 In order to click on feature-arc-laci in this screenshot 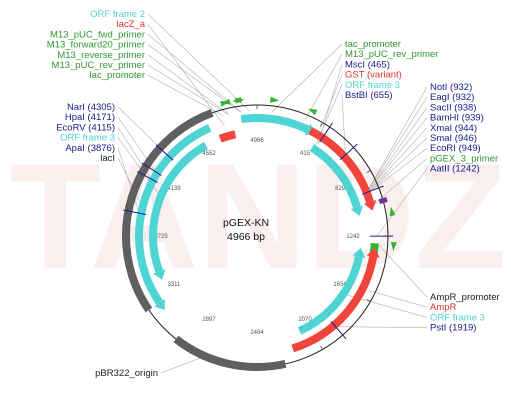, I will do `click(173, 214)`.